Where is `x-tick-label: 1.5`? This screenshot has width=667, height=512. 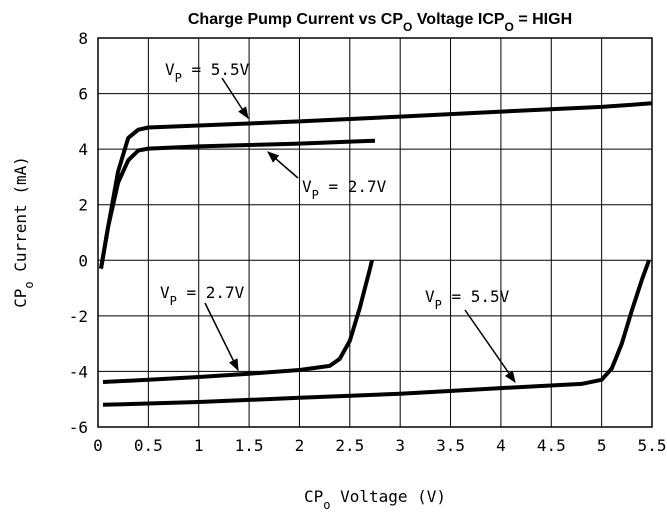
x-tick-label: 1.5 is located at coordinates (249, 445).